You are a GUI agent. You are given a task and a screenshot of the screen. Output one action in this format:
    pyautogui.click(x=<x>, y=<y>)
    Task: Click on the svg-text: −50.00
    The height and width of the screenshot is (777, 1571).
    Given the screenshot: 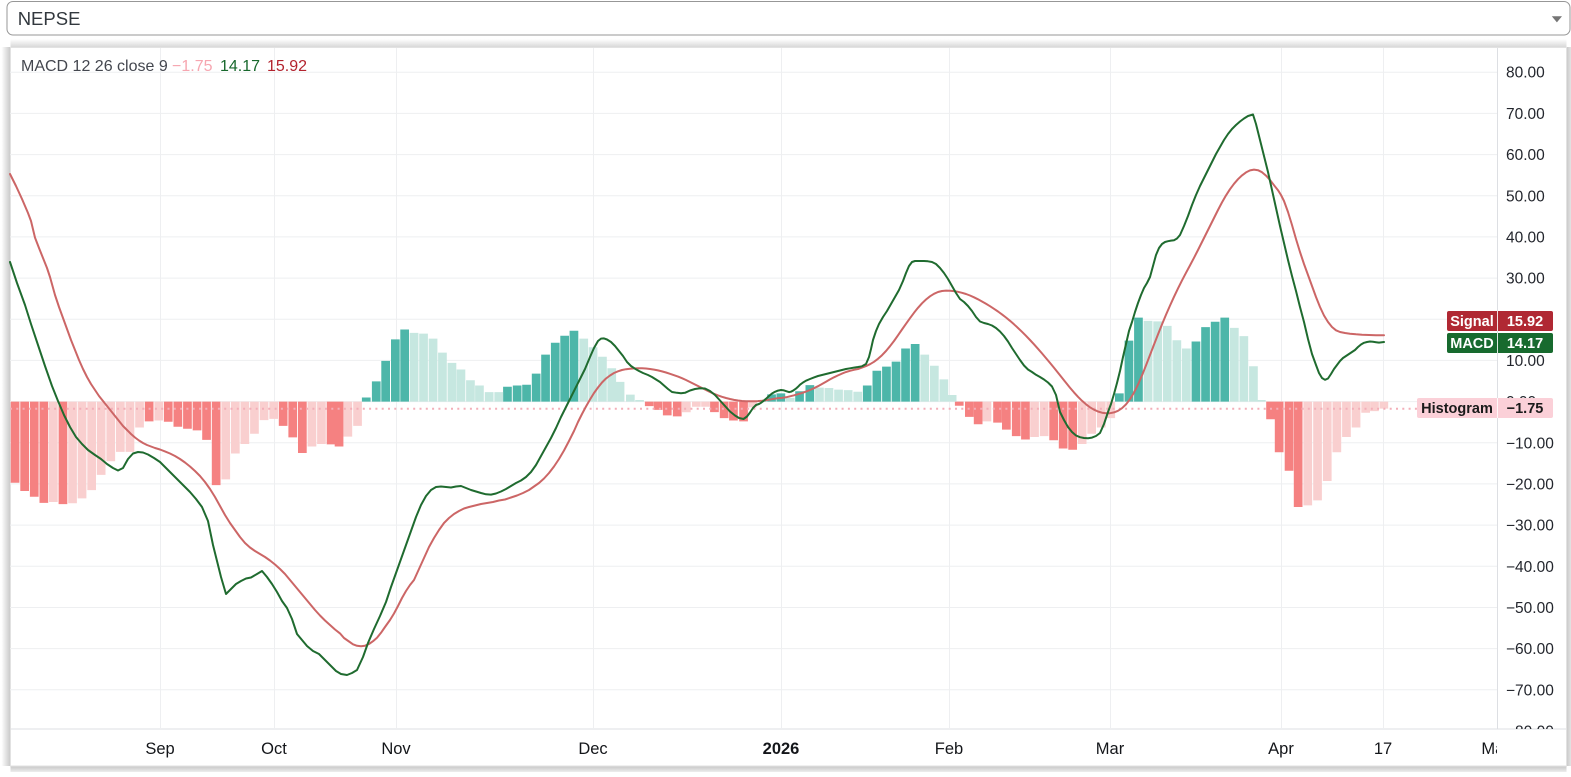 What is the action you would take?
    pyautogui.click(x=1530, y=608)
    